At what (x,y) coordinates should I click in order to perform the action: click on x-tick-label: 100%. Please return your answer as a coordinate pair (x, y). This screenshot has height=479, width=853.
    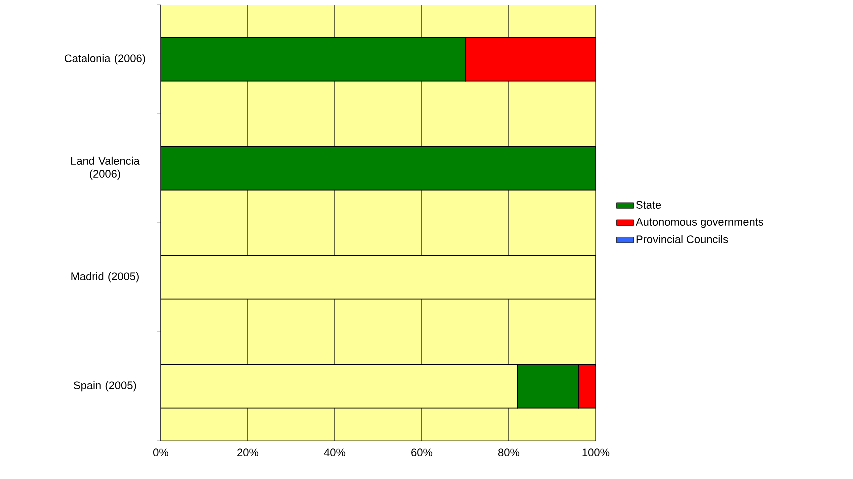
    Looking at the image, I should click on (596, 452).